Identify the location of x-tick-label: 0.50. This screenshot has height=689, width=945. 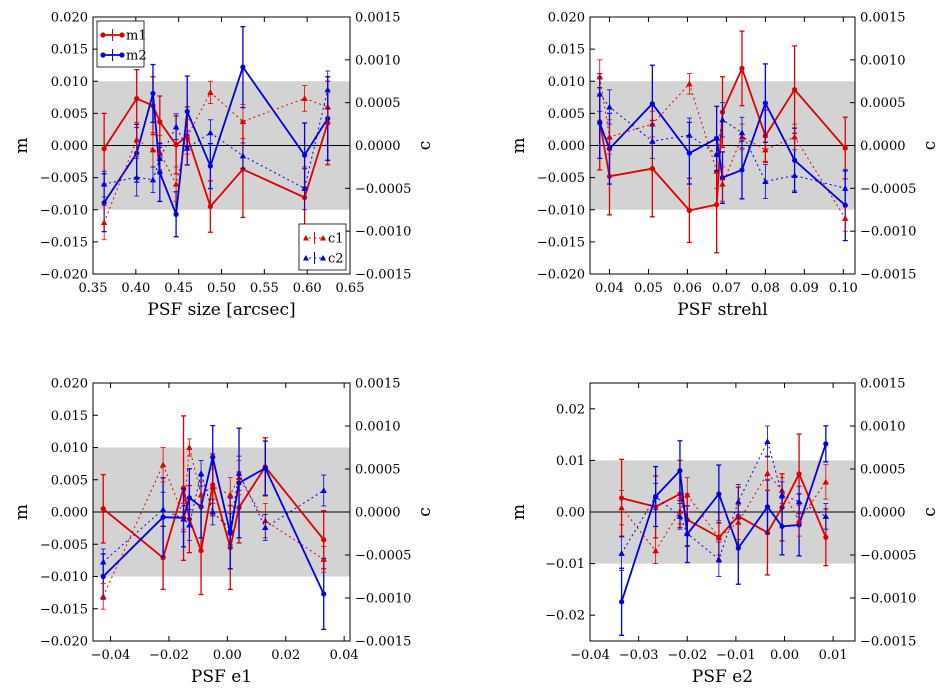
(221, 288).